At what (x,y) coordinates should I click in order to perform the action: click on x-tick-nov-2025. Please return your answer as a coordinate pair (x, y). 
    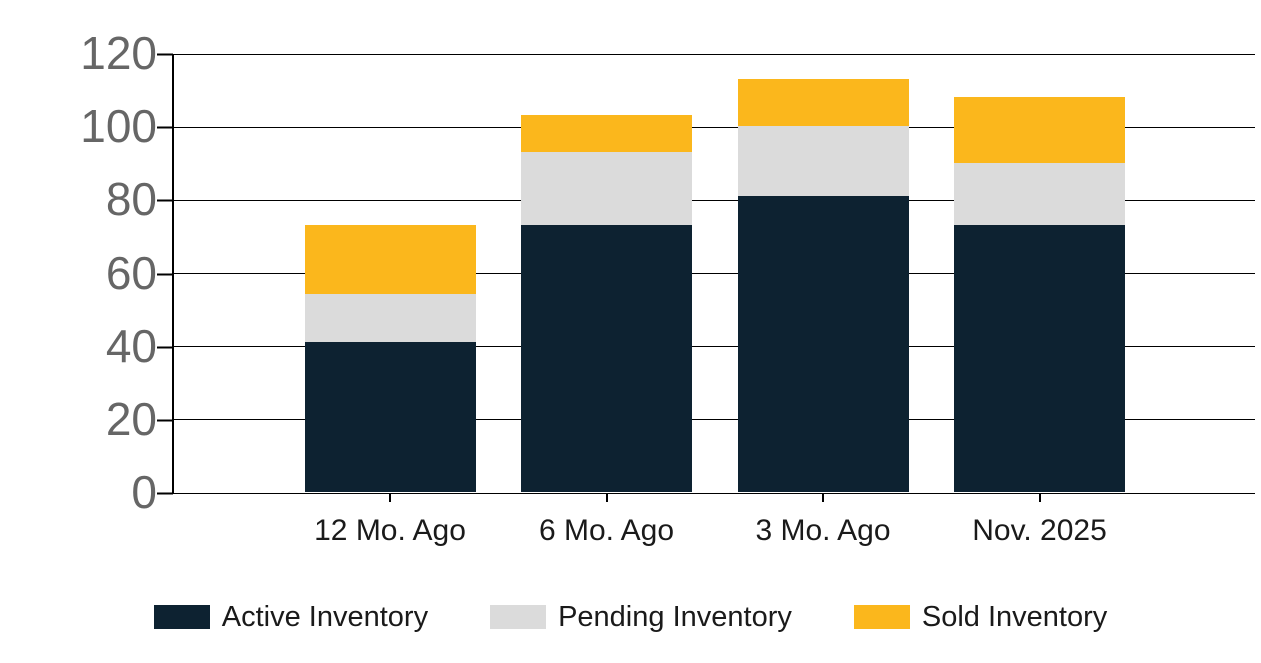
    Looking at the image, I should click on (1039, 497).